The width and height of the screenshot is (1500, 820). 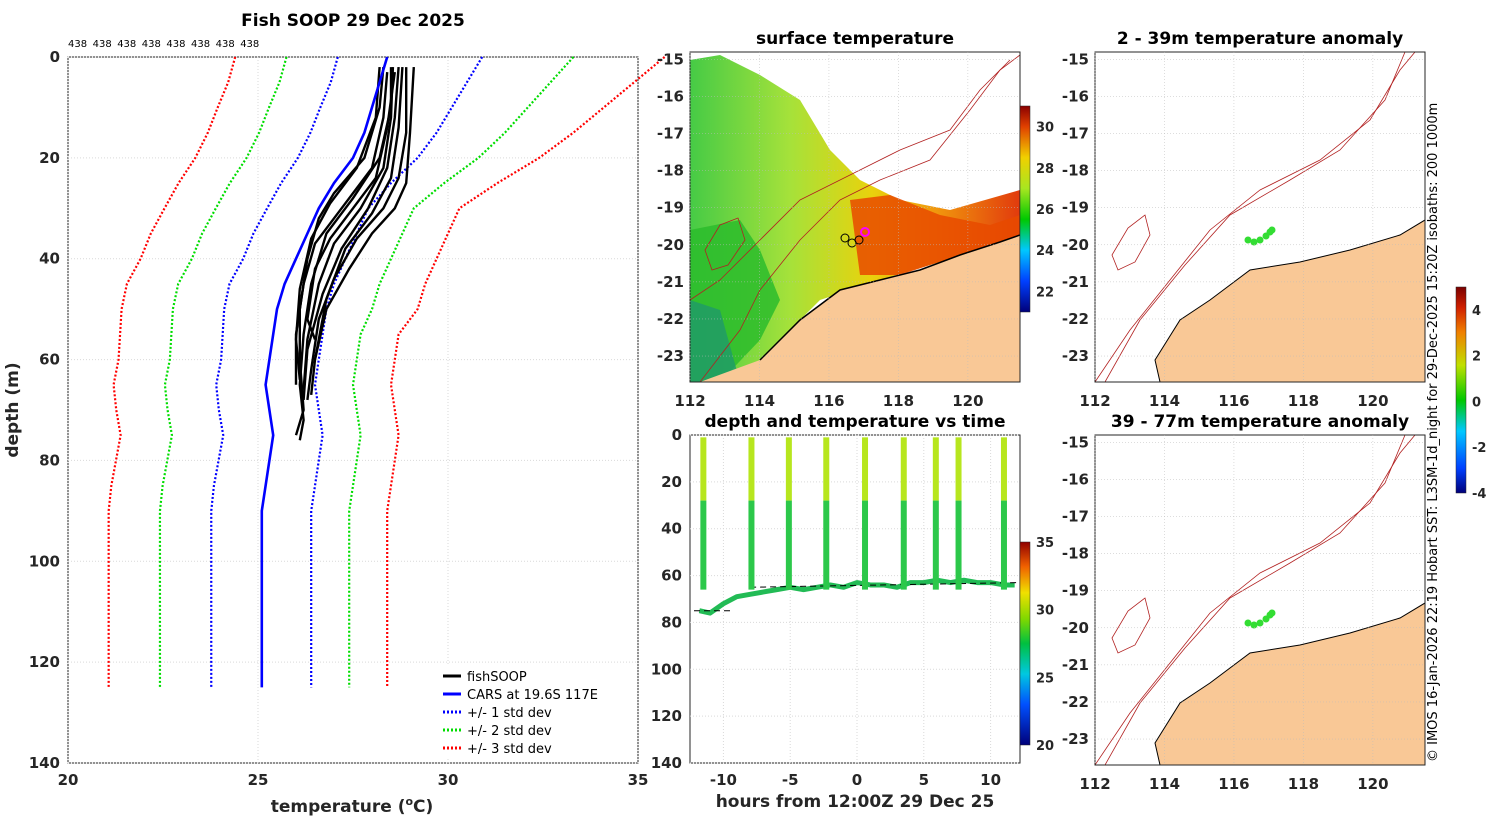 I want to click on dt-ytick-label: 40, so click(x=671, y=529).